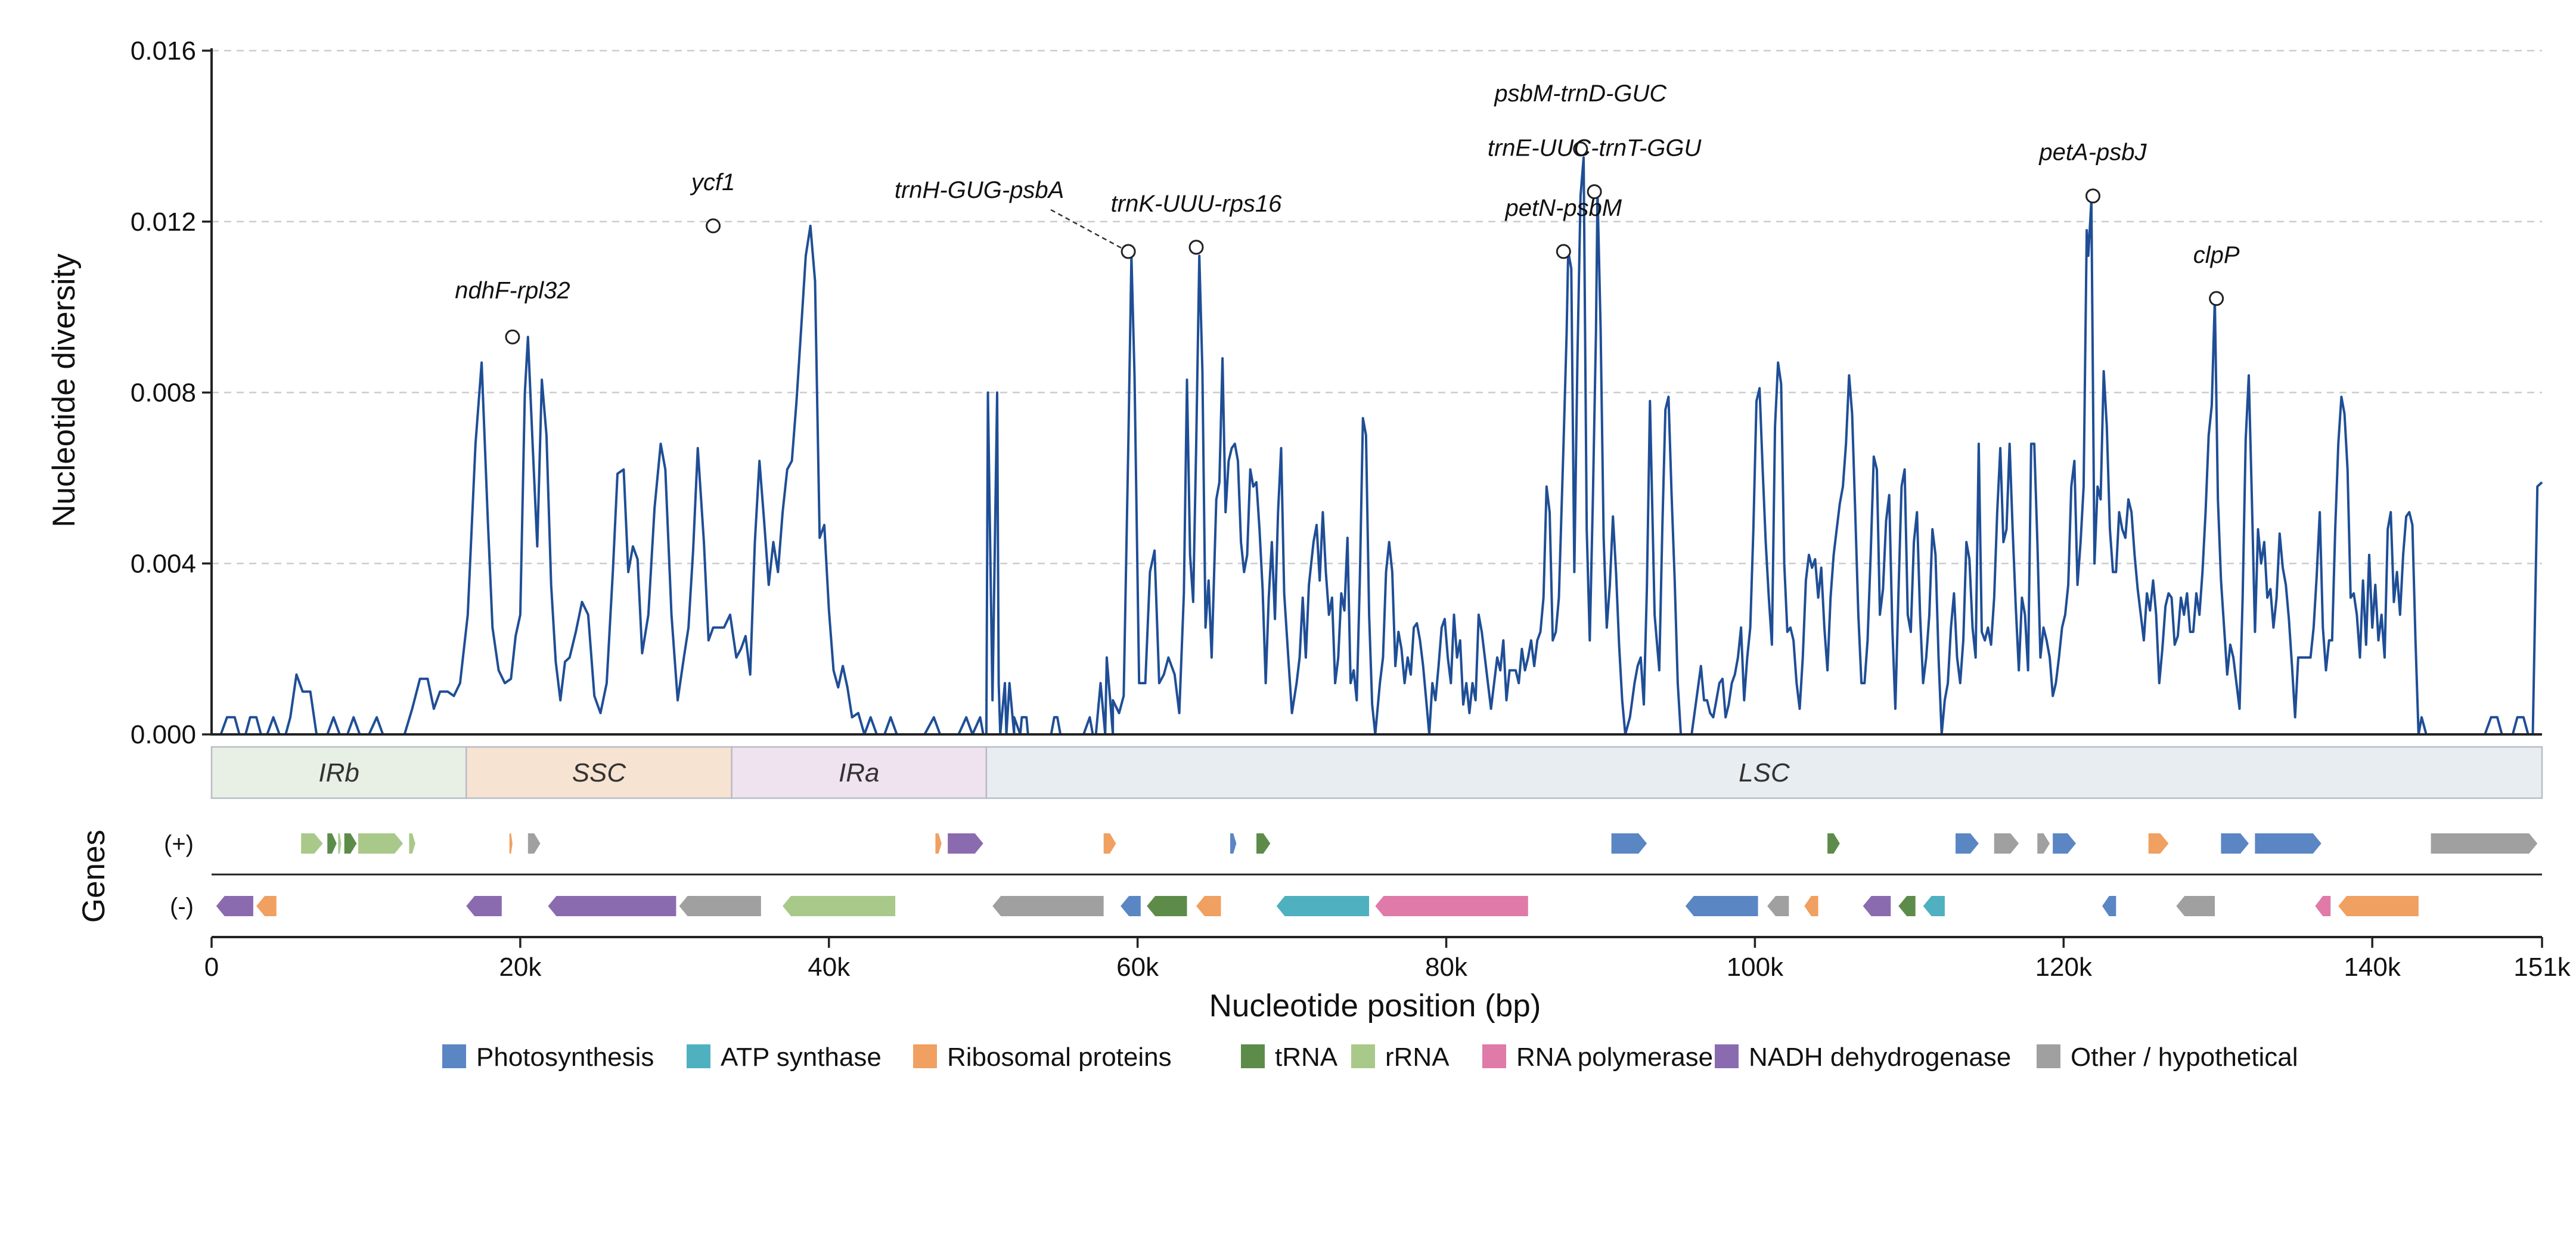 The image size is (2576, 1253). Describe the element at coordinates (565, 1057) in the screenshot. I see `legend-label: Photosynthesis` at that location.